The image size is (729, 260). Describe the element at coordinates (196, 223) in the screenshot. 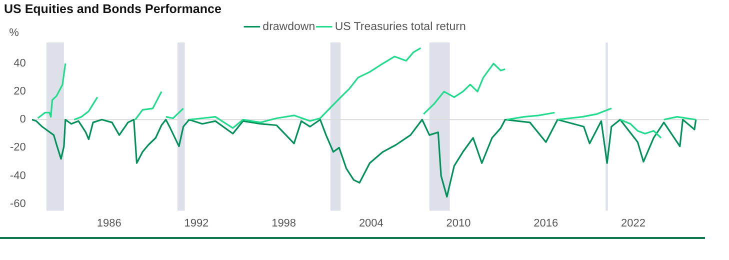

I see `x-tick-label: 1992` at that location.